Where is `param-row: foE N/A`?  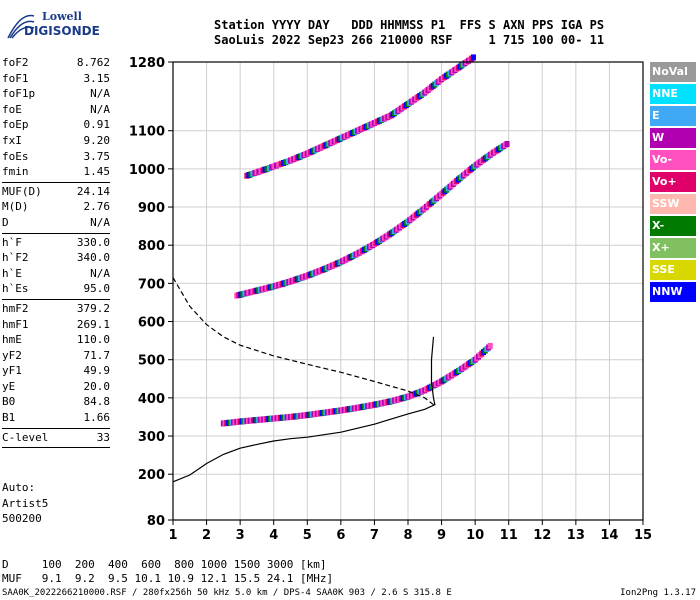
param-row: foE N/A is located at coordinates (56, 111).